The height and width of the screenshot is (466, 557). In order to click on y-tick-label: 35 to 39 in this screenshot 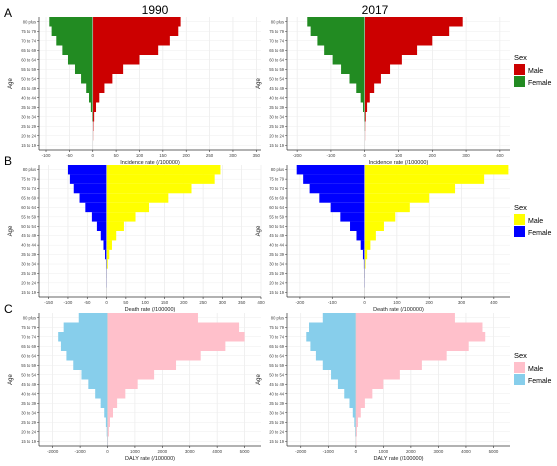, I will do `click(29, 107)`.